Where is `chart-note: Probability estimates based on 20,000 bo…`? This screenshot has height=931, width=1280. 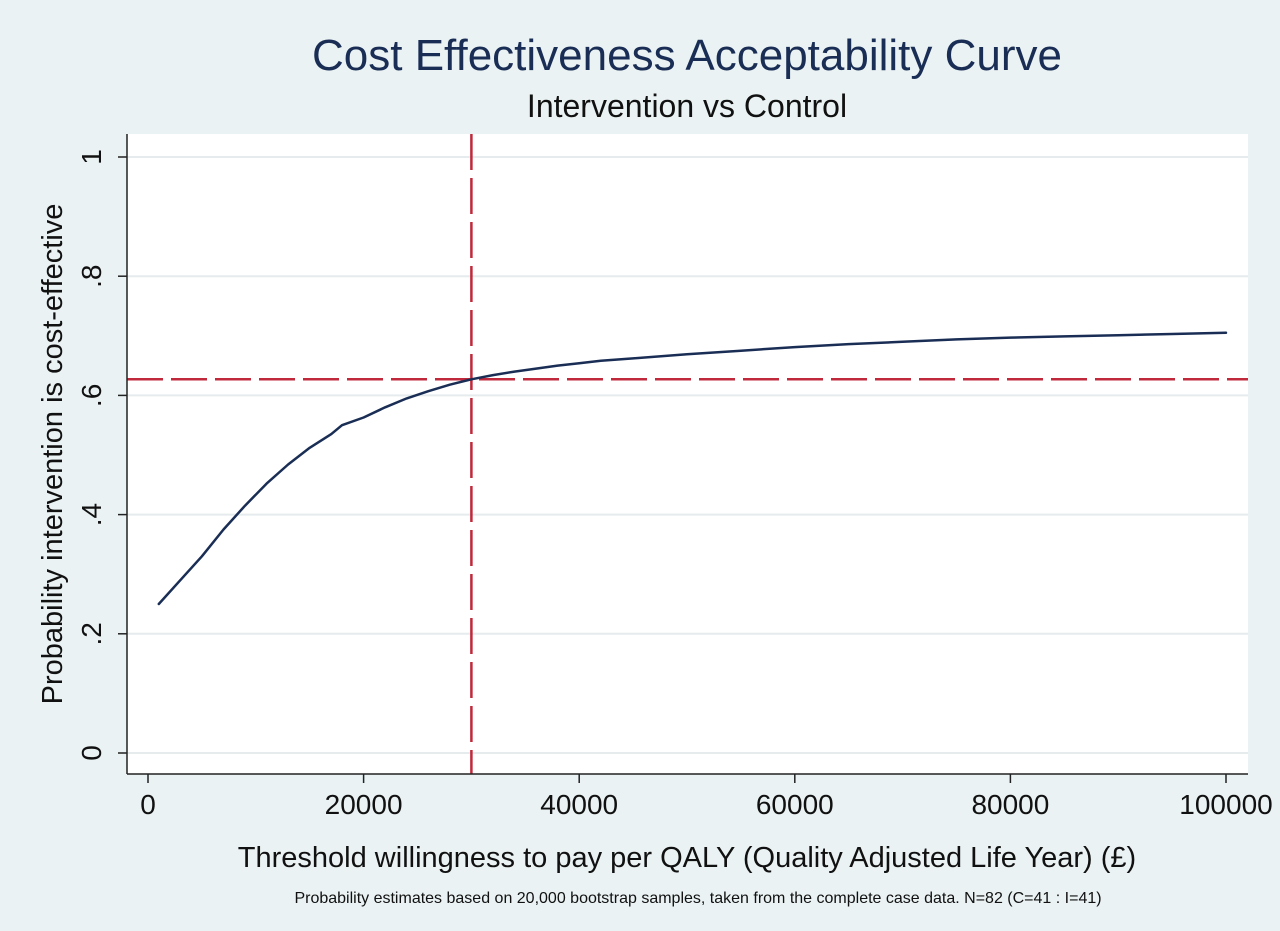
chart-note: Probability estimates based on 20,000 bo… is located at coordinates (697, 898).